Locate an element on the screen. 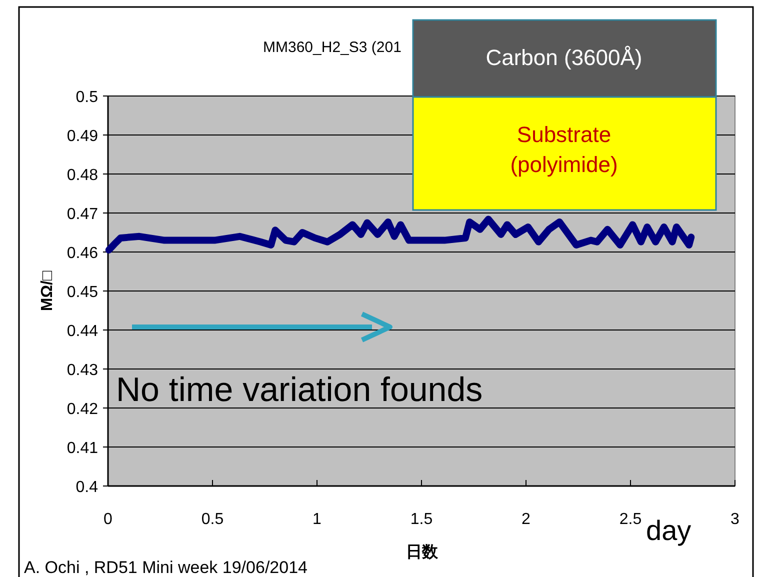  x-tick-label: 1 is located at coordinates (317, 519).